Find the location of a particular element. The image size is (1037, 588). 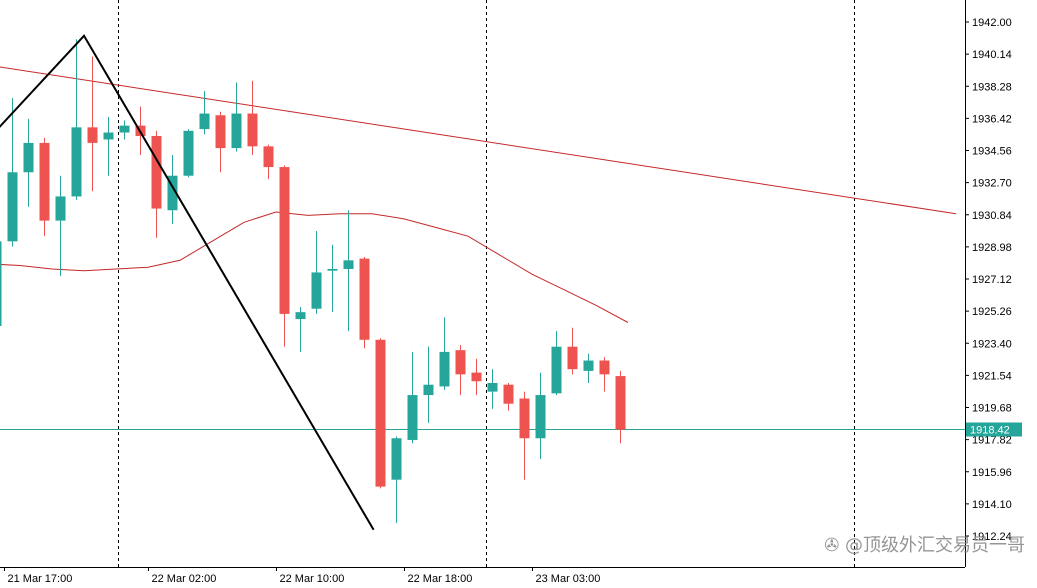

price-tick-label-2: 1938.28 is located at coordinates (992, 87).